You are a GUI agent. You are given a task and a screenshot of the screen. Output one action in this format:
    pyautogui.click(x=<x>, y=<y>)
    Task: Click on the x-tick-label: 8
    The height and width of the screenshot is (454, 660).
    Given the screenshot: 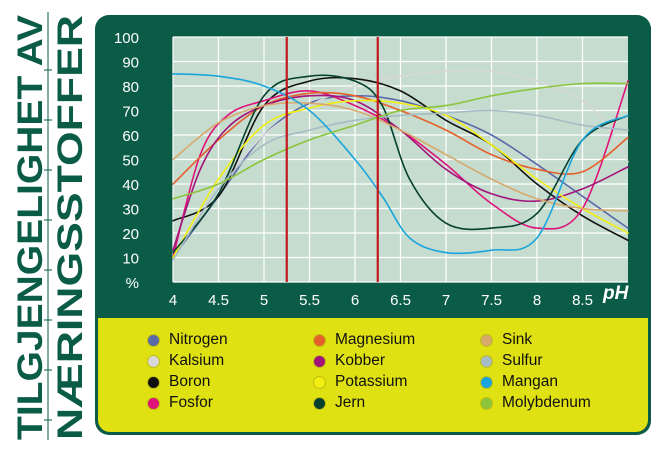 What is the action you would take?
    pyautogui.click(x=537, y=300)
    